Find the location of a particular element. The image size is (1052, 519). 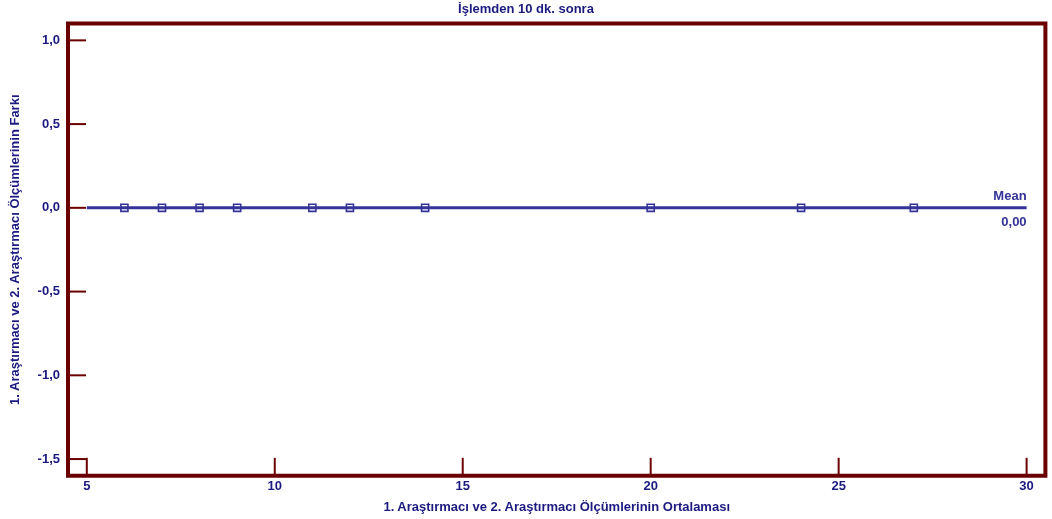

x-axis-title: 1. Araştırmacı ve 2. Araştırmacı Ölçümlerinin Ortalaması is located at coordinates (556, 506).